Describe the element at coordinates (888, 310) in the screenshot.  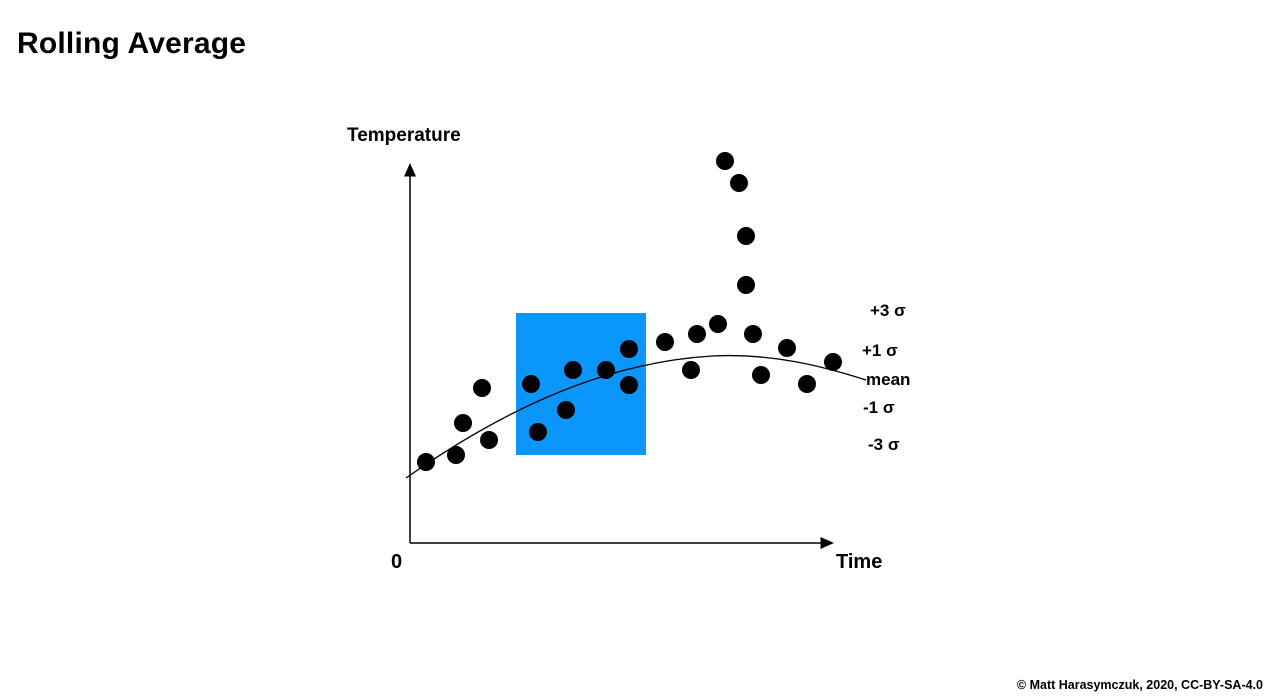
I see `annotation-plus-3-sigma: +3 σ` at that location.